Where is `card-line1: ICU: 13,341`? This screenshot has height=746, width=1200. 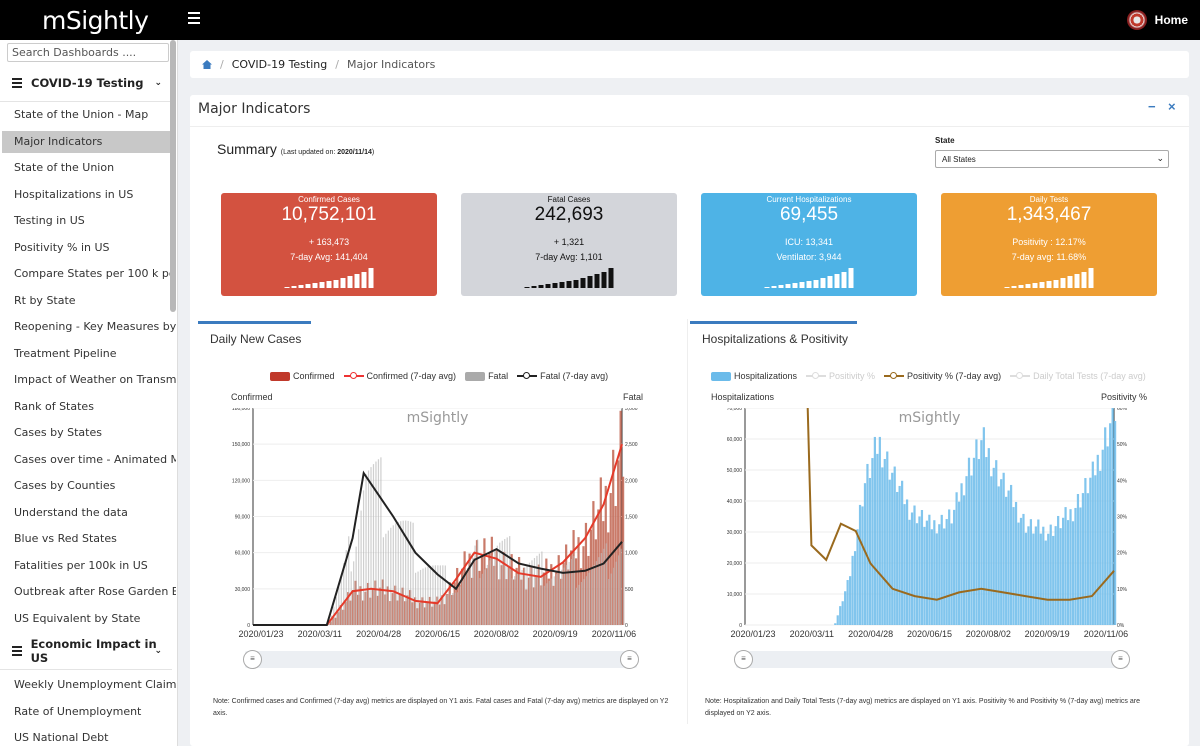
card-line1: ICU: 13,341 is located at coordinates (809, 242).